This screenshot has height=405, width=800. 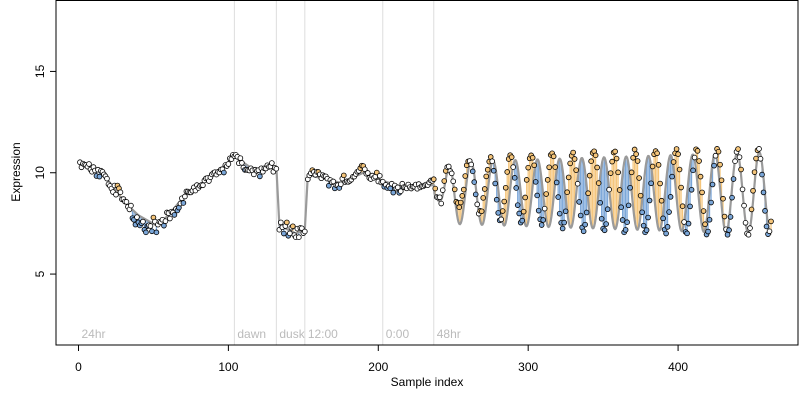 What do you see at coordinates (292, 334) in the screenshot?
I see `time-marker-label: dusk` at bounding box center [292, 334].